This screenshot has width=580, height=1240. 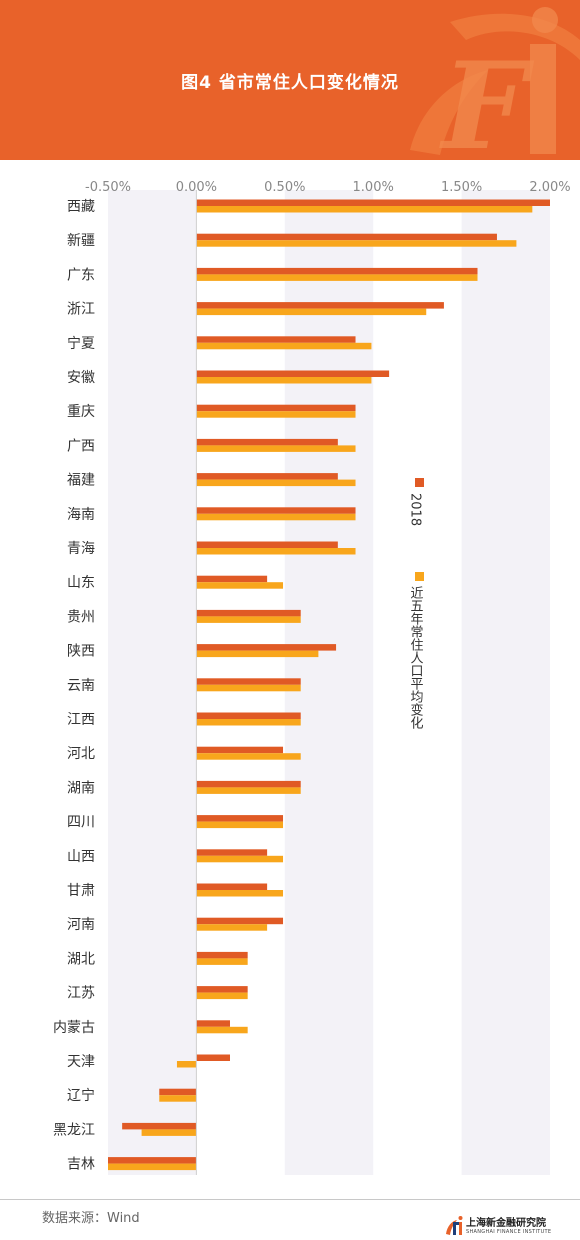 I want to click on category-label: 内蒙古, so click(x=74, y=1028).